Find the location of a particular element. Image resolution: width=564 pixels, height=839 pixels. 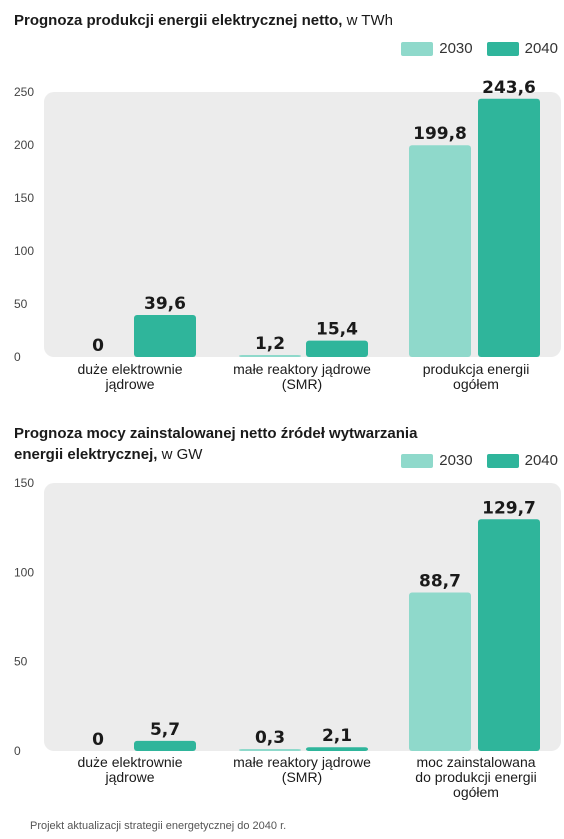

data-label: 199,8 is located at coordinates (440, 134).